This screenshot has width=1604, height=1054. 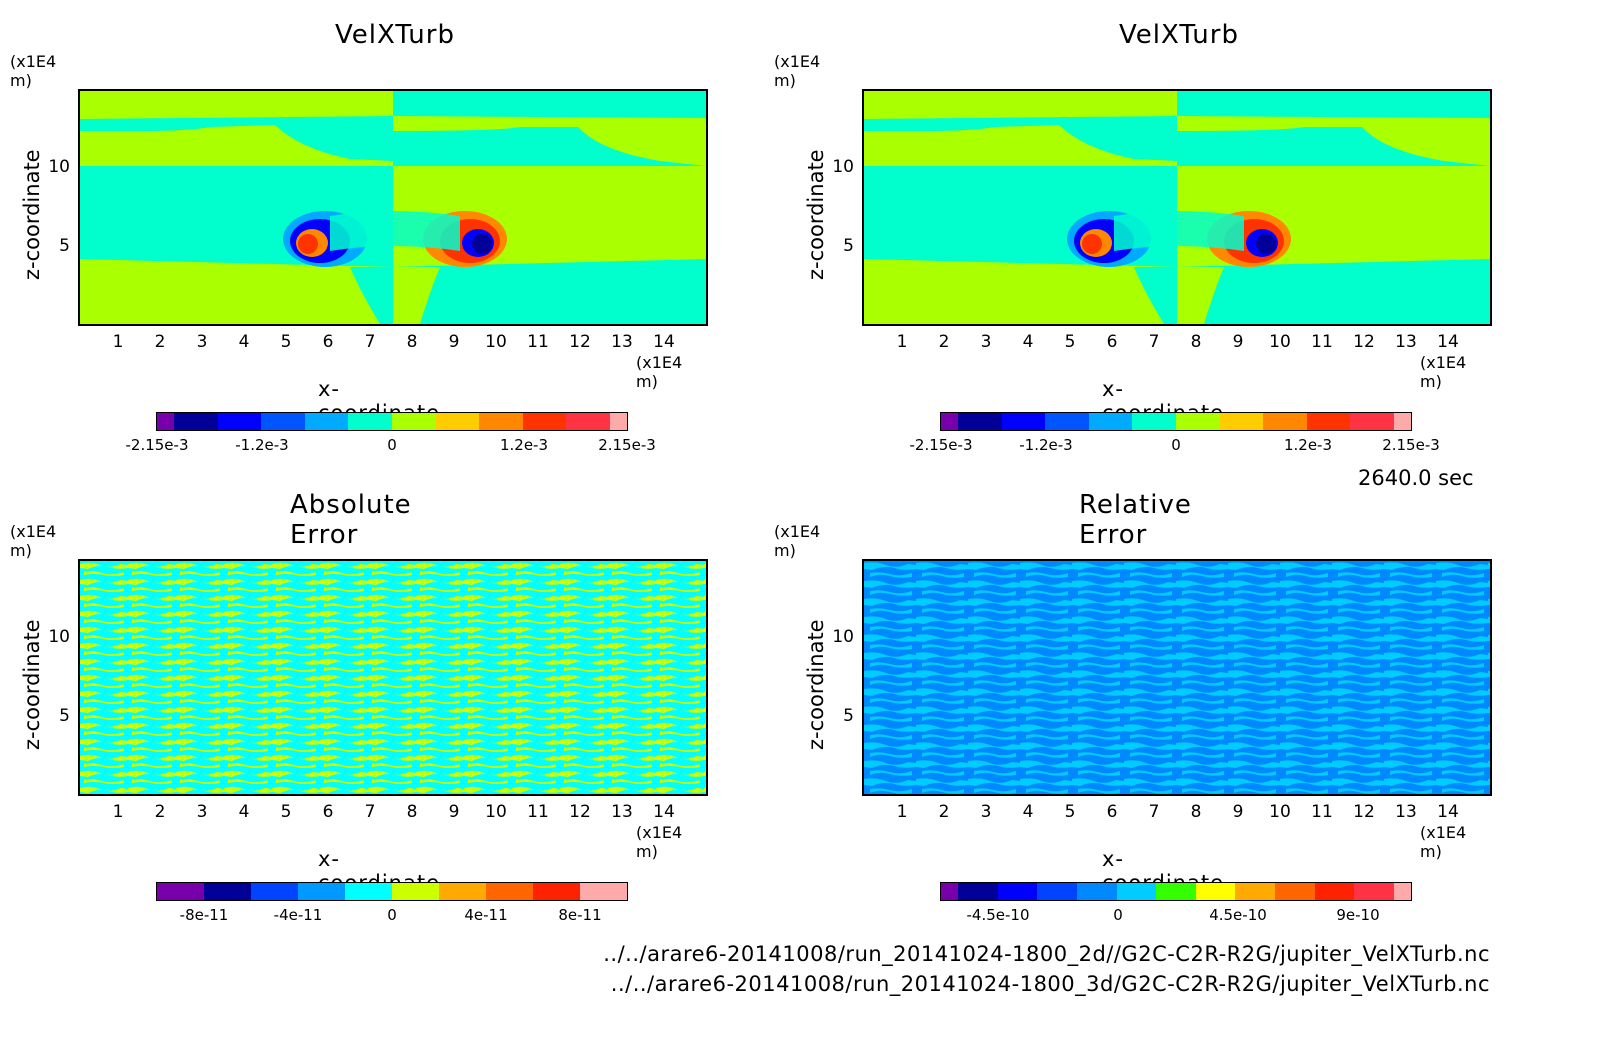 I want to click on time-label: 2640.0 sec, so click(x=1416, y=478).